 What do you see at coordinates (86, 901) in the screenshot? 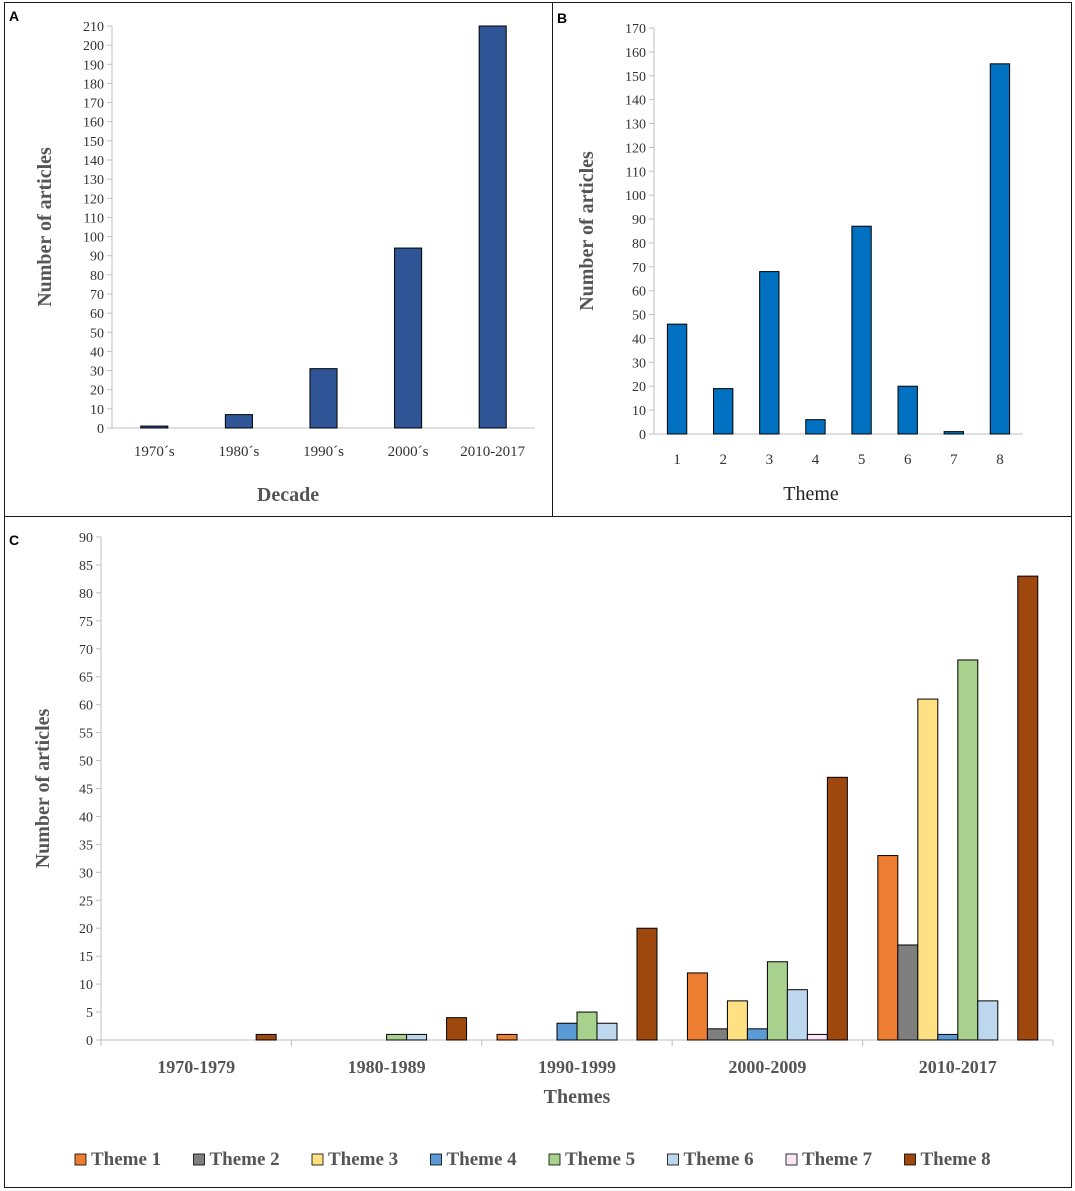
I see `y-tick-label: 25` at bounding box center [86, 901].